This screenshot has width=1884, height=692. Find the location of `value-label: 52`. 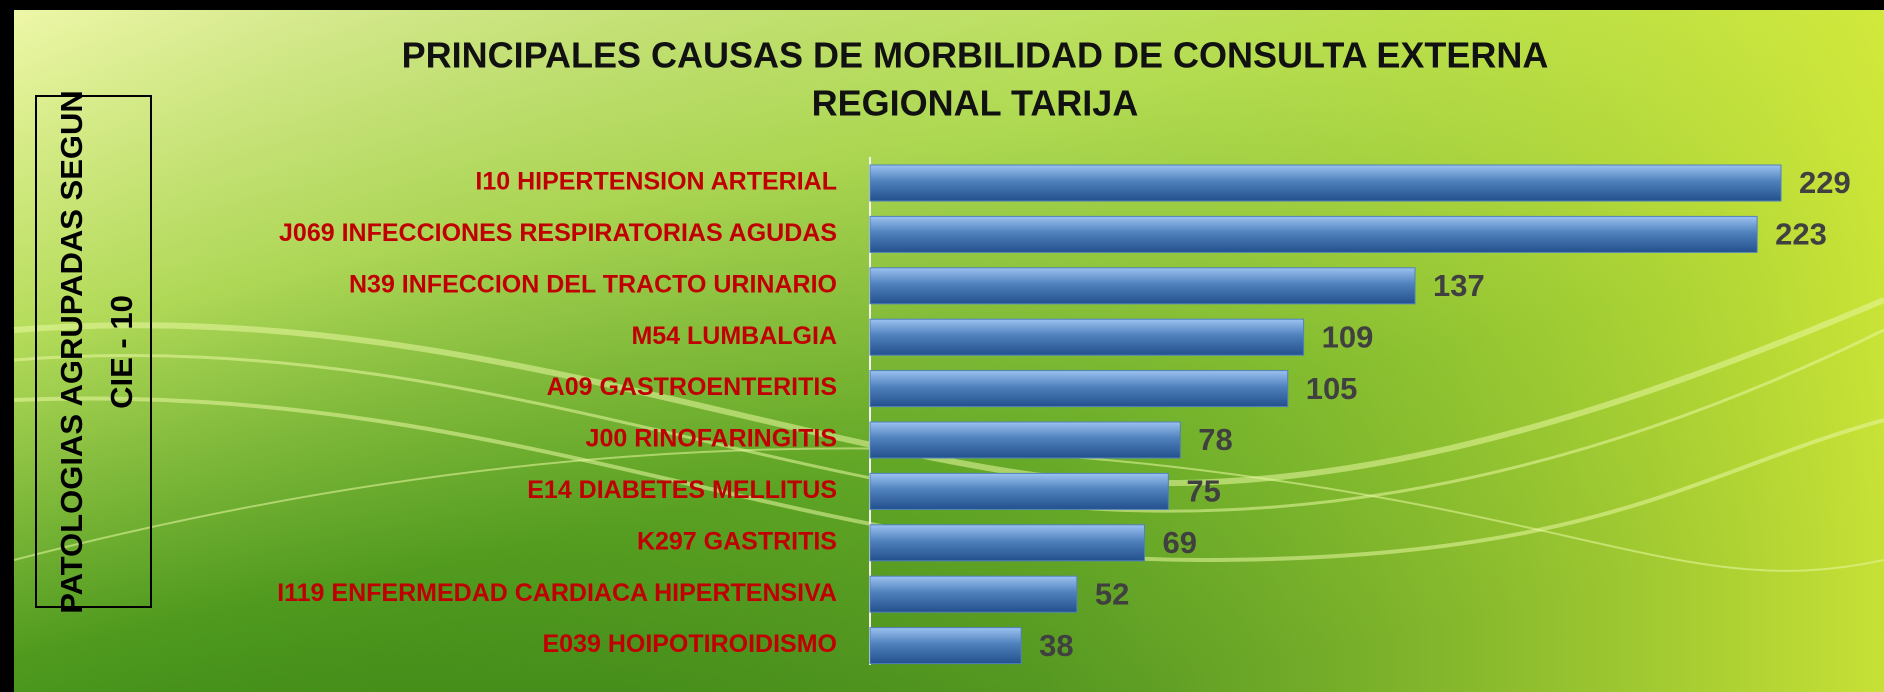

value-label: 52 is located at coordinates (1112, 593).